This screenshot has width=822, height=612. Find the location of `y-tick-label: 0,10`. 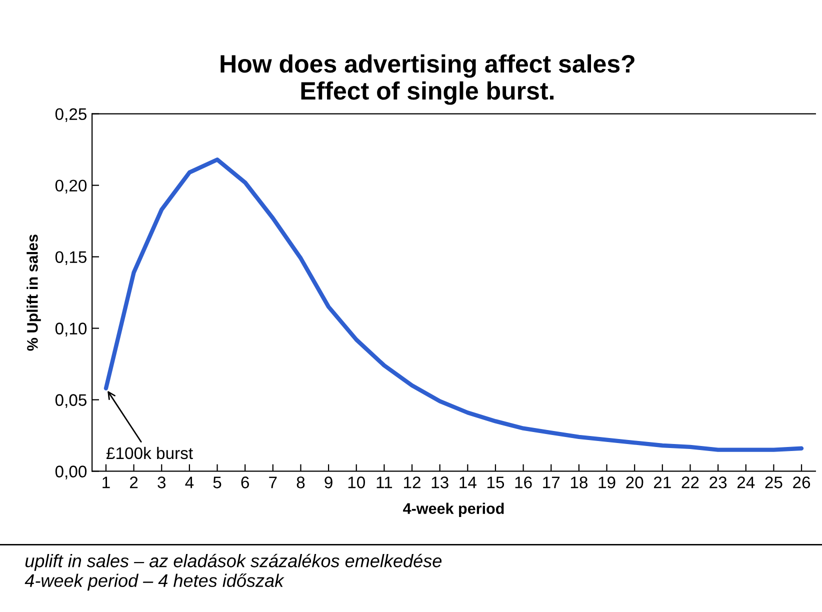

y-tick-label: 0,10 is located at coordinates (71, 329).